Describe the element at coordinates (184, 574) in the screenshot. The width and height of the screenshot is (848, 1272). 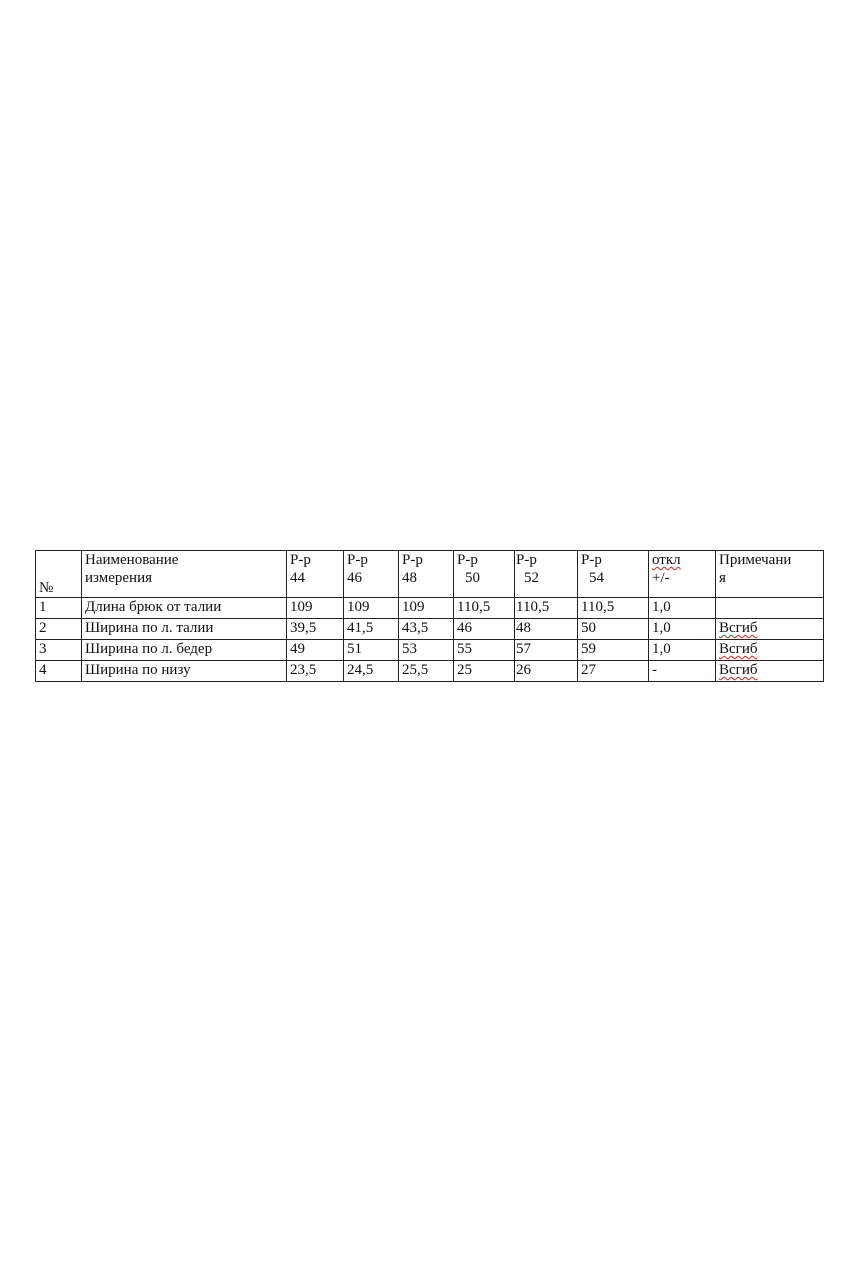
I see `header-name: Наименование измерения` at that location.